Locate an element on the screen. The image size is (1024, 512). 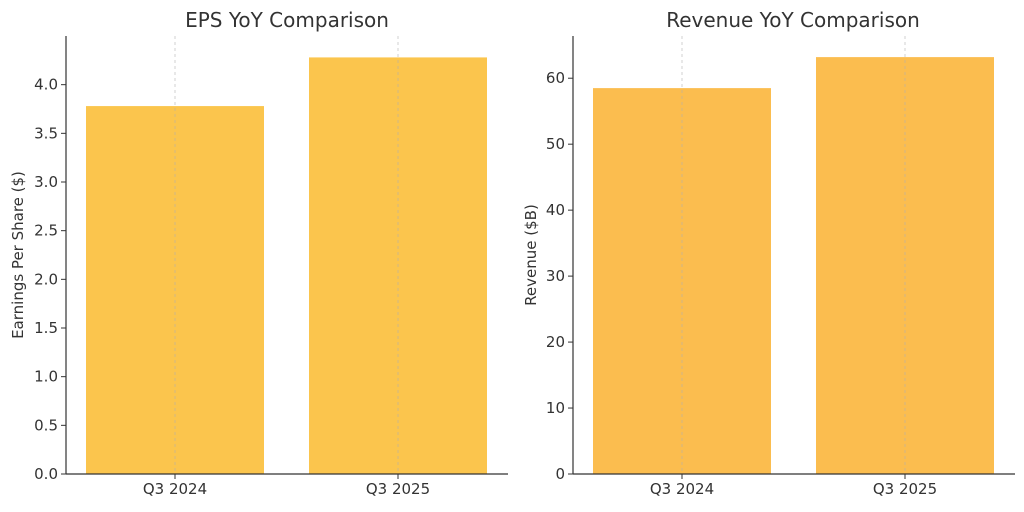
y-tick-label: 2.5 is located at coordinates (46, 231).